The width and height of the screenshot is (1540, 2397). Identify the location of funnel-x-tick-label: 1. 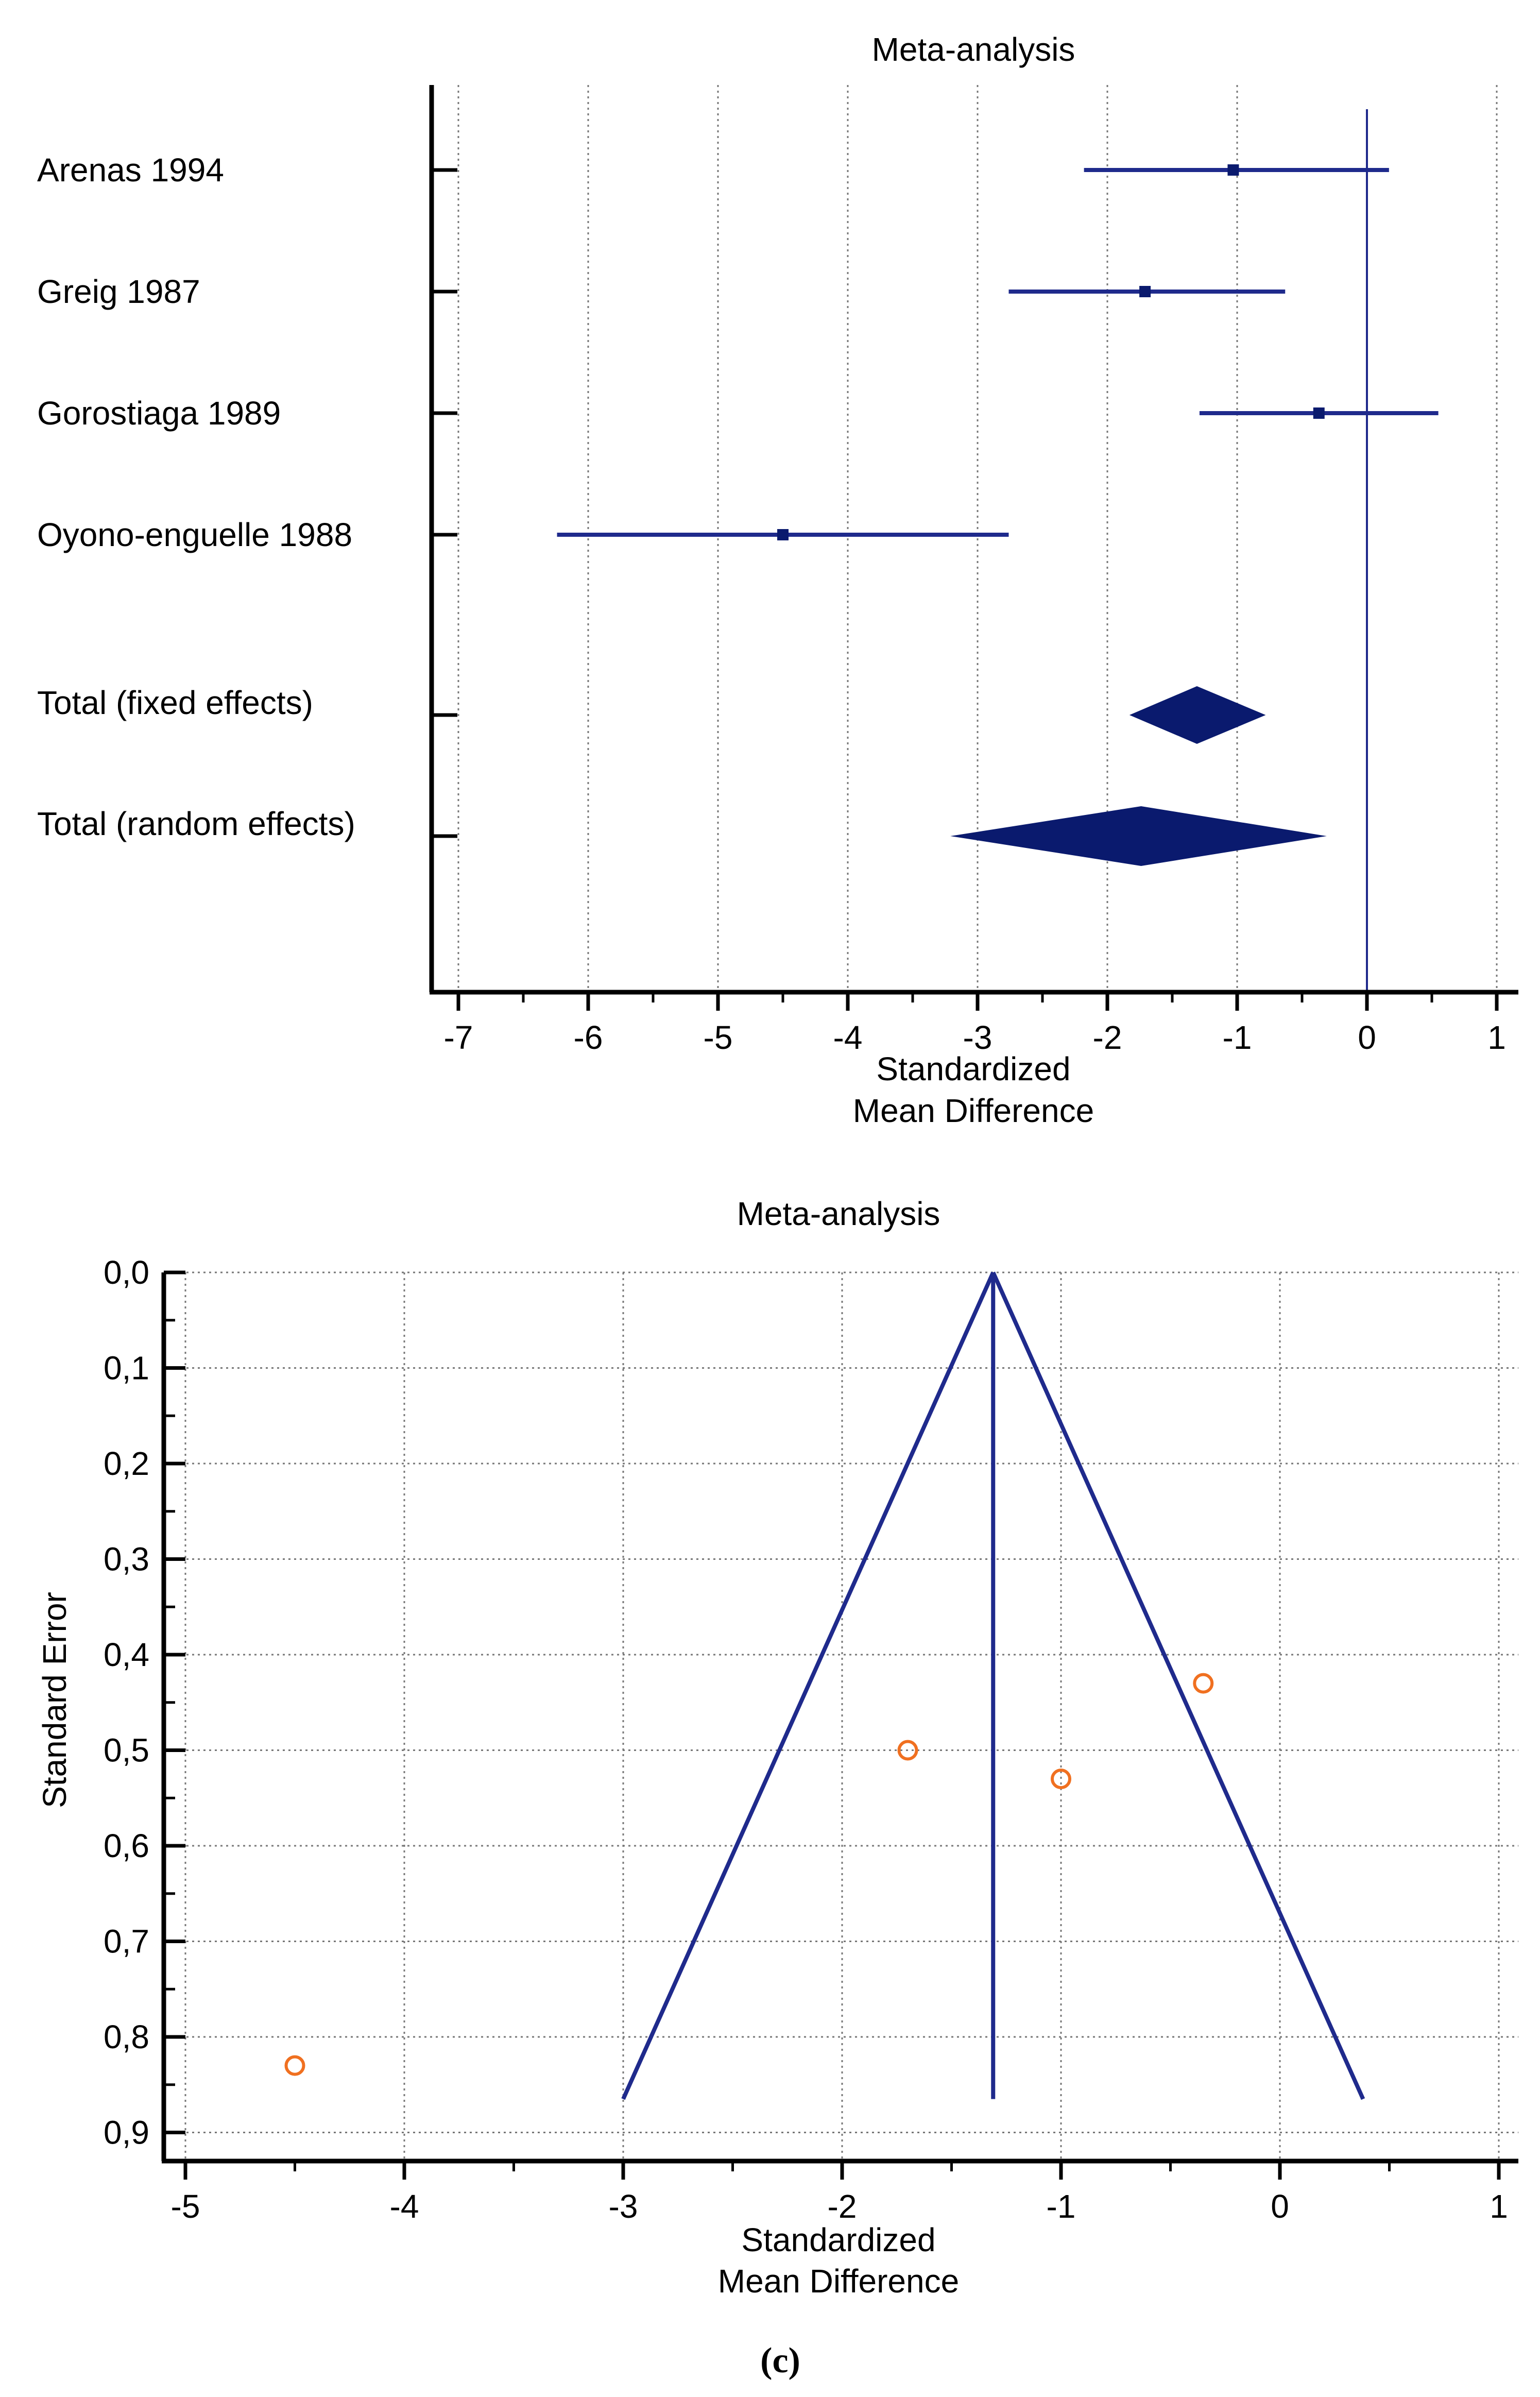
(1499, 2206).